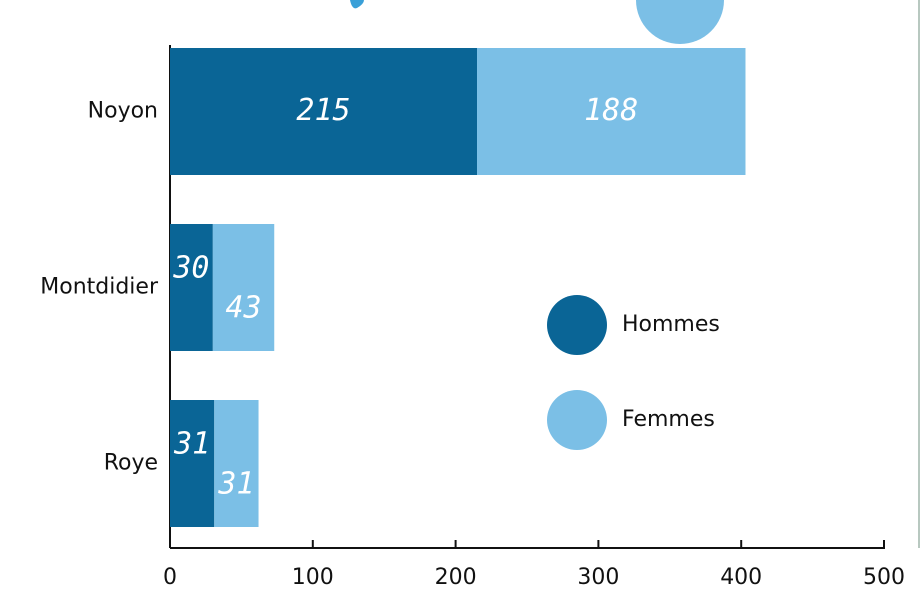 The image size is (922, 607). What do you see at coordinates (671, 324) in the screenshot?
I see `legend-label: Hommes` at bounding box center [671, 324].